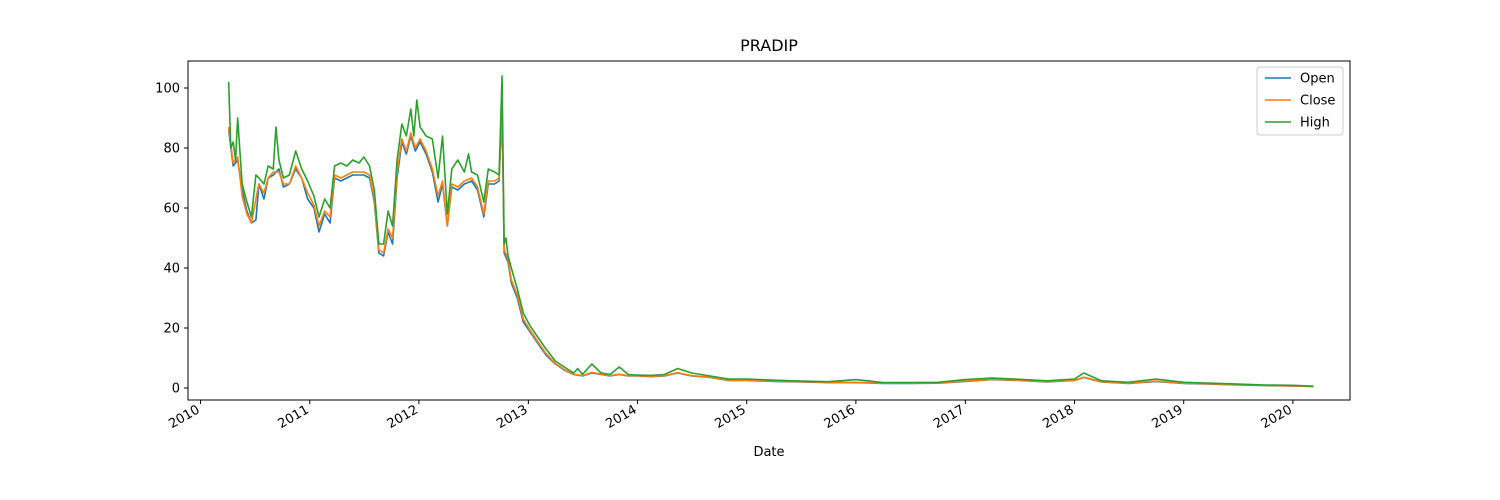 The image size is (1500, 500). What do you see at coordinates (1317, 101) in the screenshot?
I see `legend-label-close: Close` at bounding box center [1317, 101].